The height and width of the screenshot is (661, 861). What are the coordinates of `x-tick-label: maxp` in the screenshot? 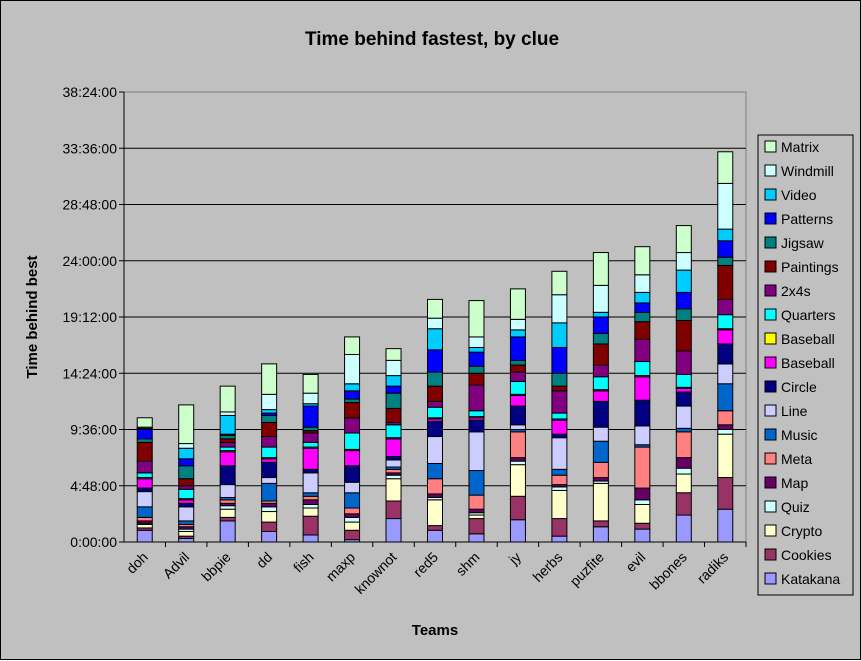 It's located at (341, 567).